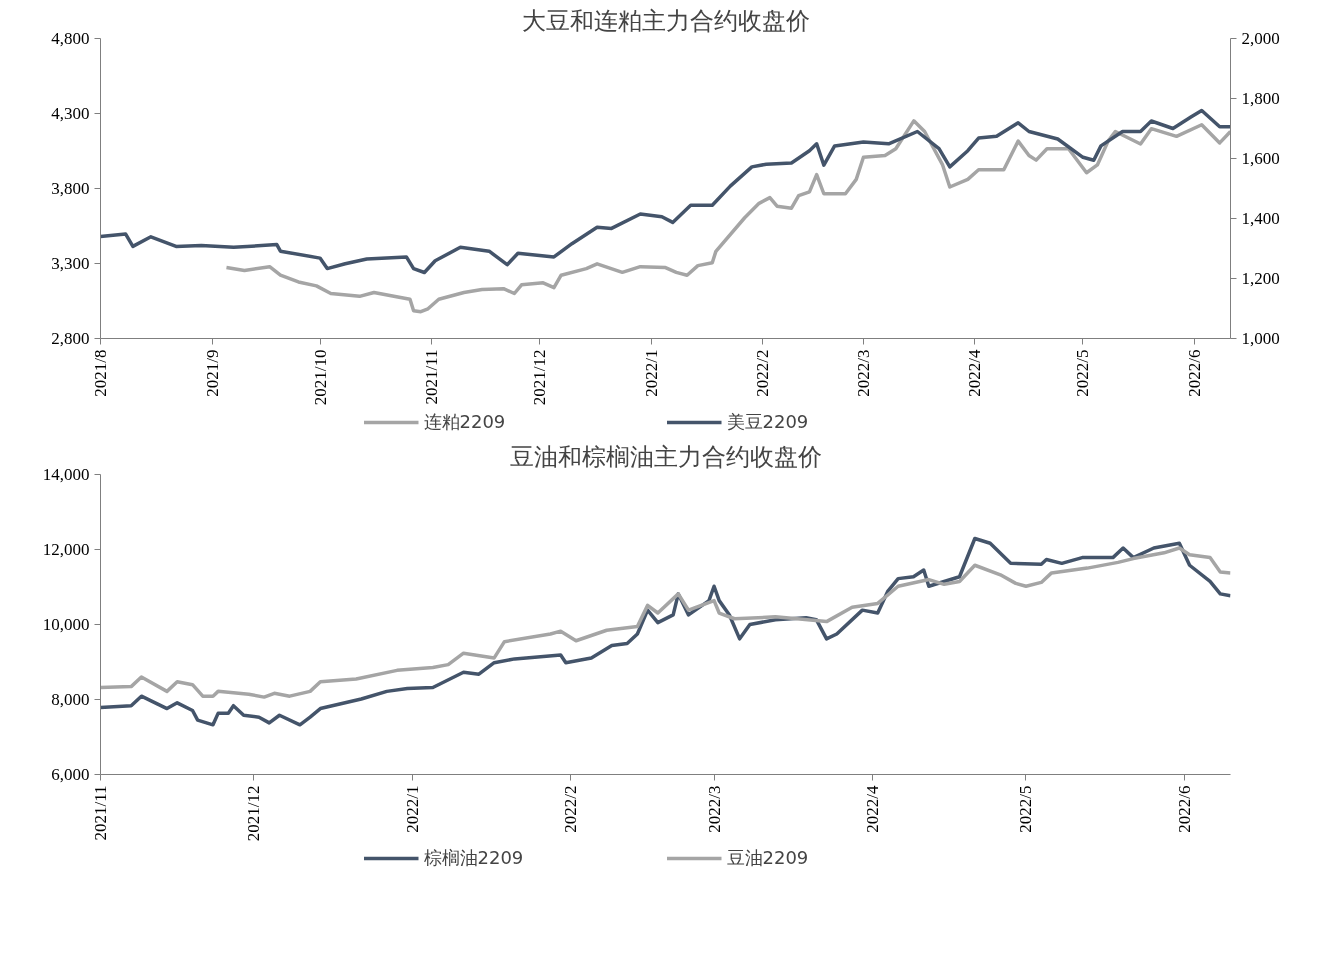  I want to click on legend-label: 棕榈油2209, so click(474, 858).